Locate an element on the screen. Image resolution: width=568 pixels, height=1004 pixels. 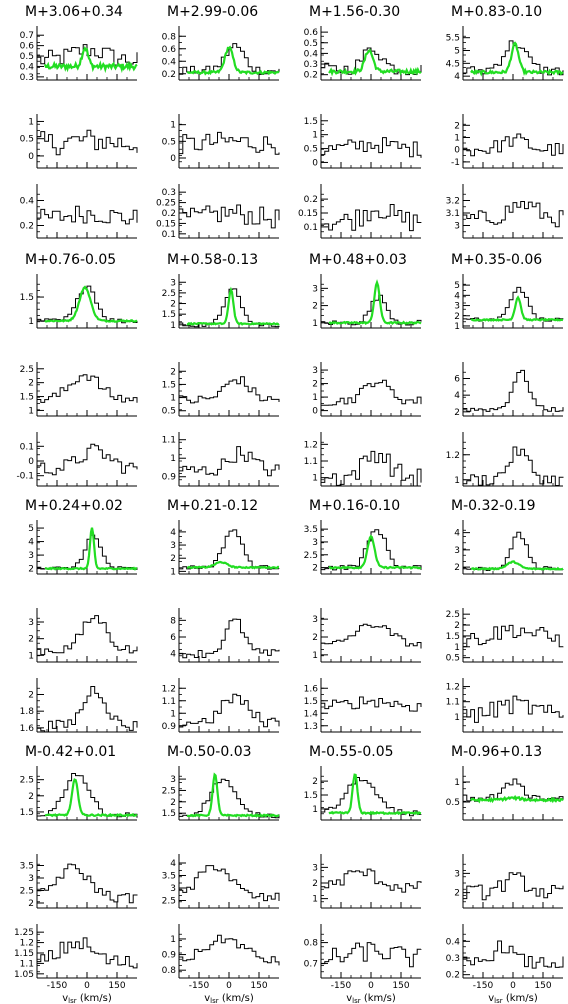
subplot-row-2: 6 4 2 is located at coordinates (509, 390).